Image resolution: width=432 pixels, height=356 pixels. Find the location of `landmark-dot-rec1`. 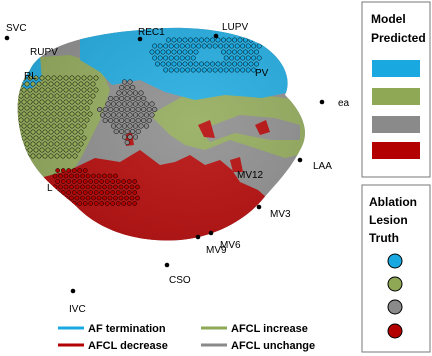

landmark-dot-rec1 is located at coordinates (140, 39).